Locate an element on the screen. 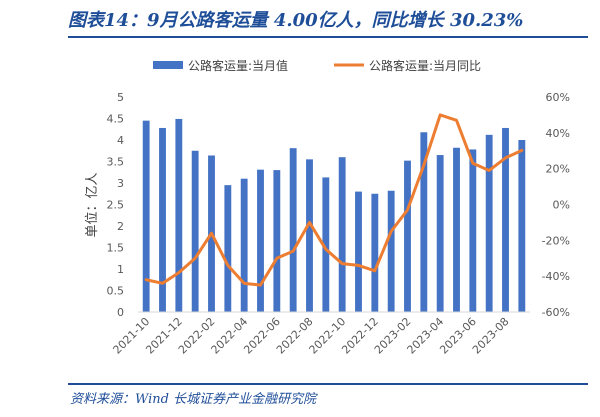  y2-tick-label: -60% is located at coordinates (556, 312).